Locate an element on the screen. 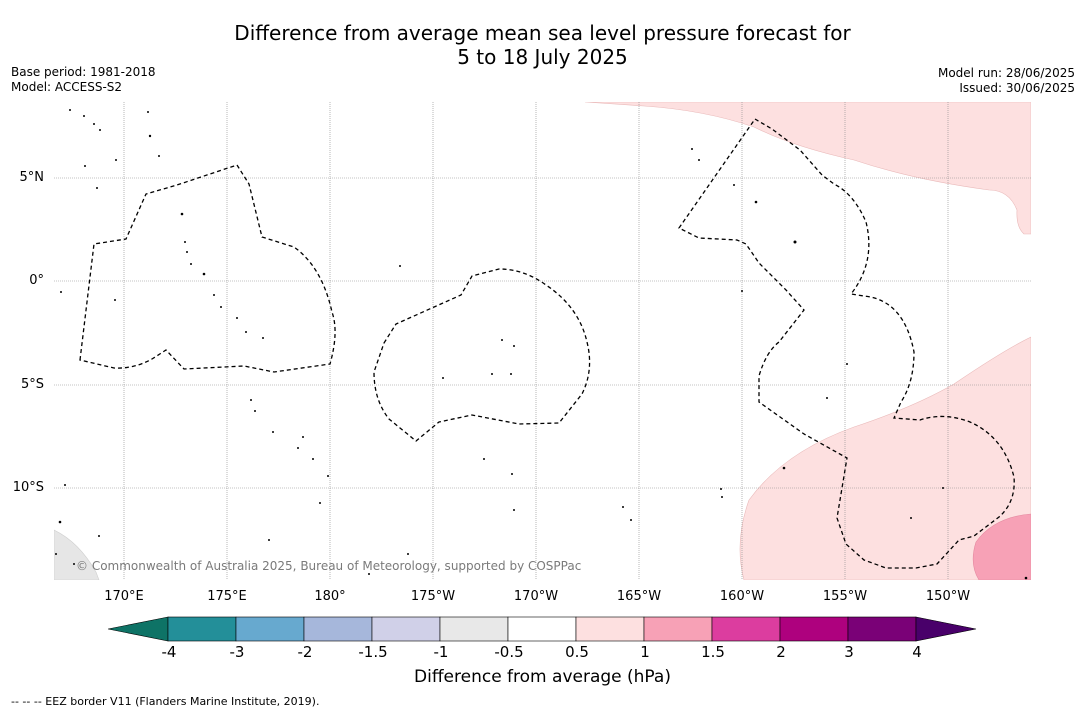 This screenshot has height=713, width=1085. meta-right: Model run: 28/06/2025 Issued: 30/06/2025 is located at coordinates (1006, 81).